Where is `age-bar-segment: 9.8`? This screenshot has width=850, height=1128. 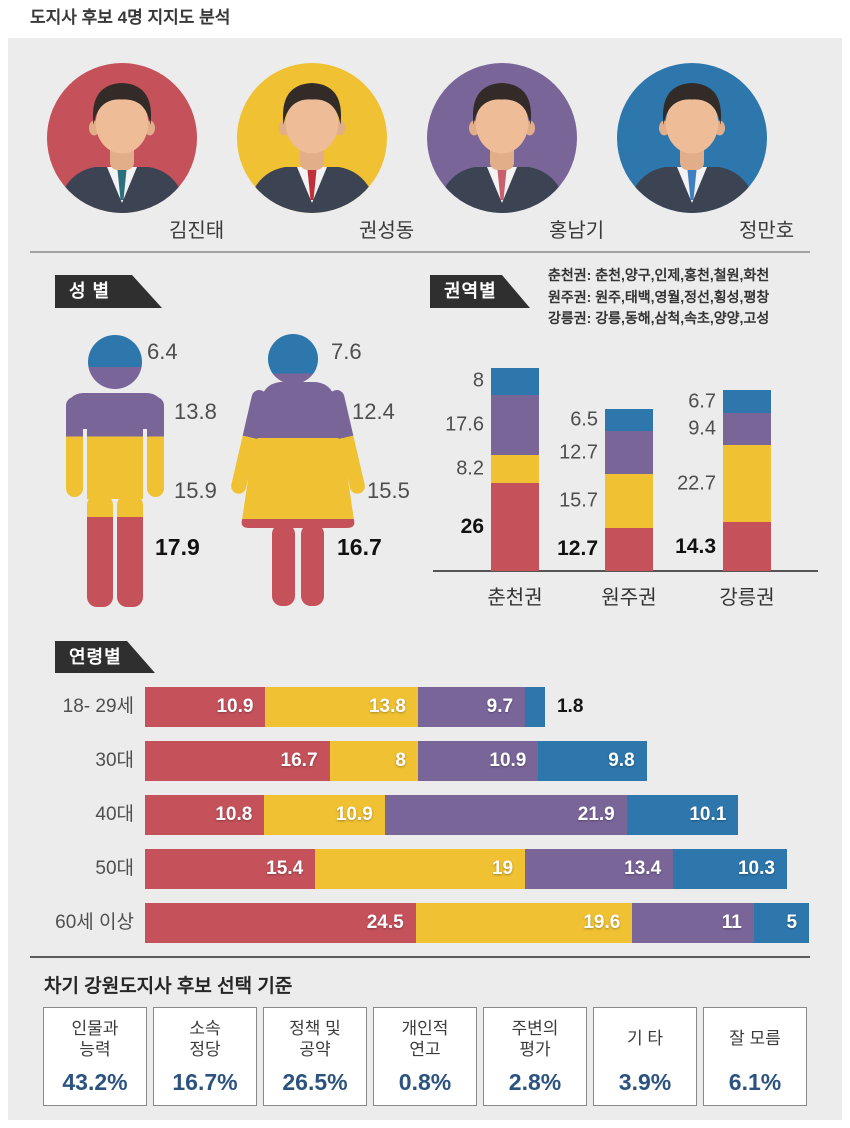 age-bar-segment: 9.8 is located at coordinates (592, 761).